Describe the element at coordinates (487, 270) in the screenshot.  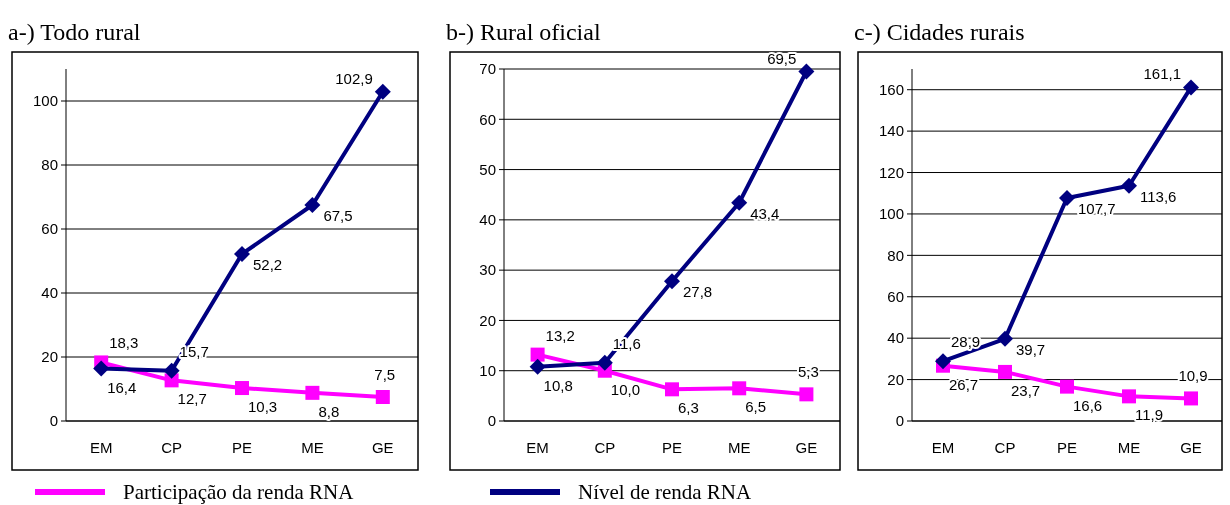
I see `y-tick-label: 30` at that location.